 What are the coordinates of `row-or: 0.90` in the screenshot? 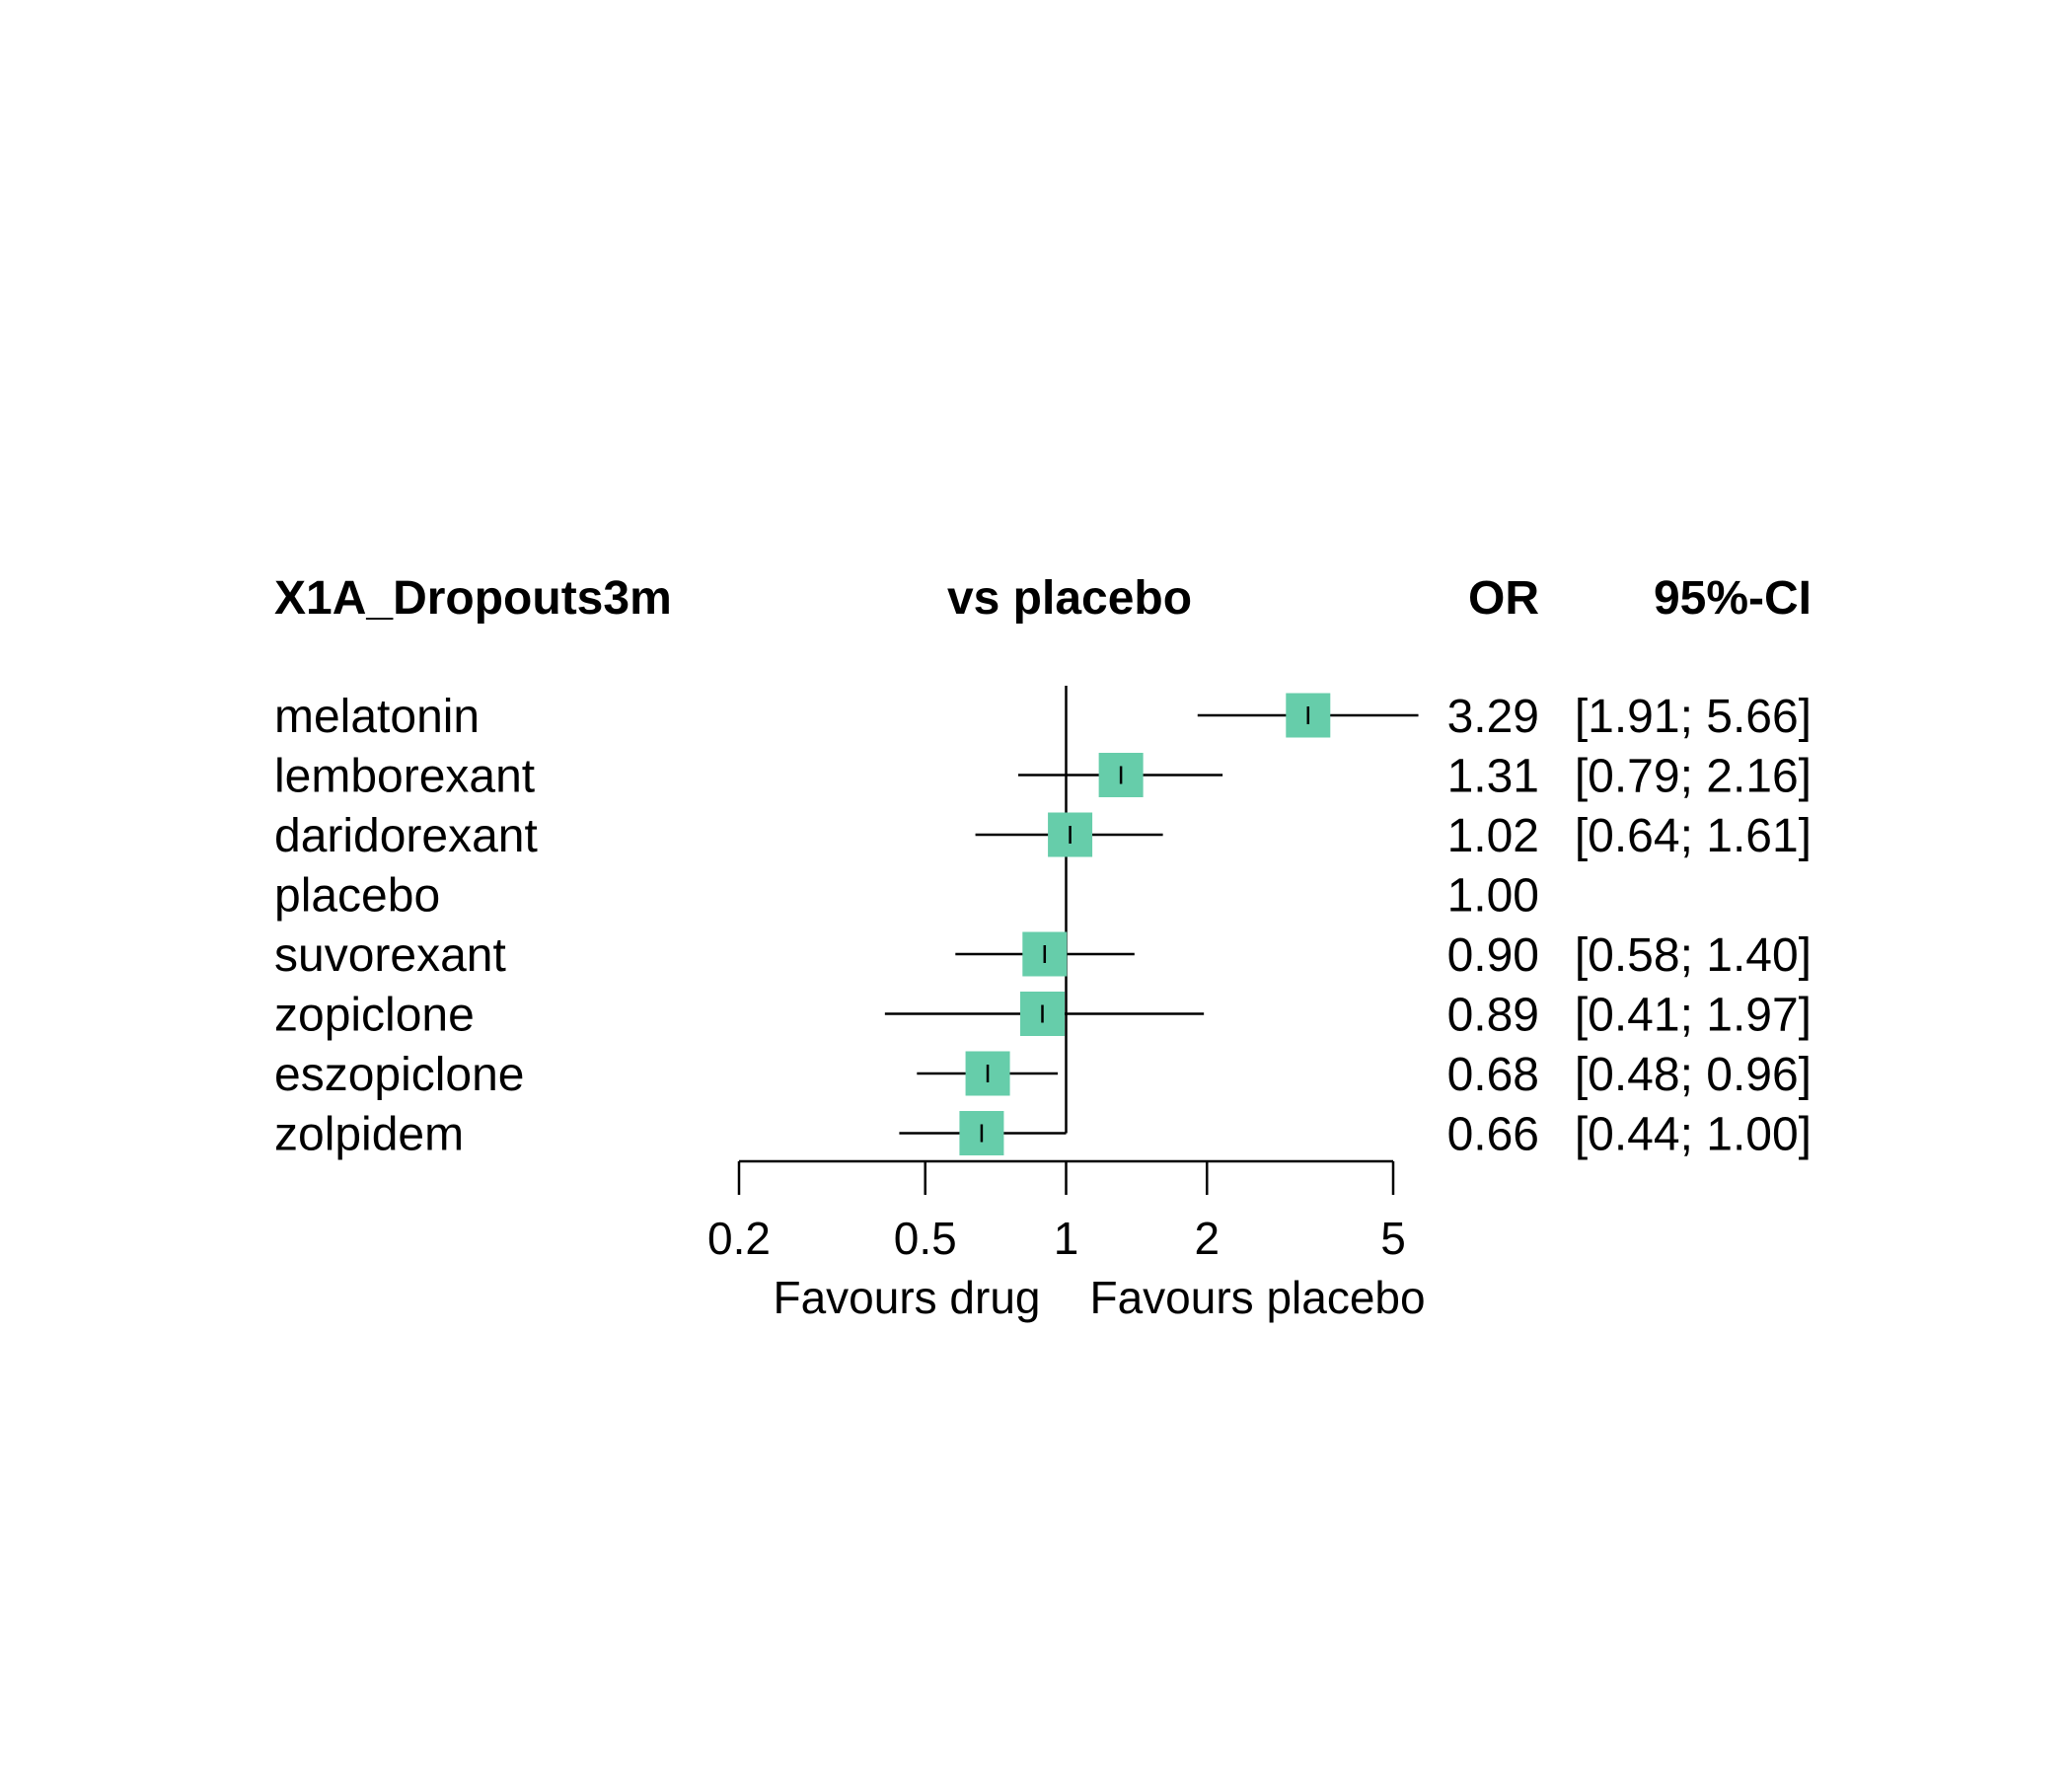 It's located at (1493, 955).